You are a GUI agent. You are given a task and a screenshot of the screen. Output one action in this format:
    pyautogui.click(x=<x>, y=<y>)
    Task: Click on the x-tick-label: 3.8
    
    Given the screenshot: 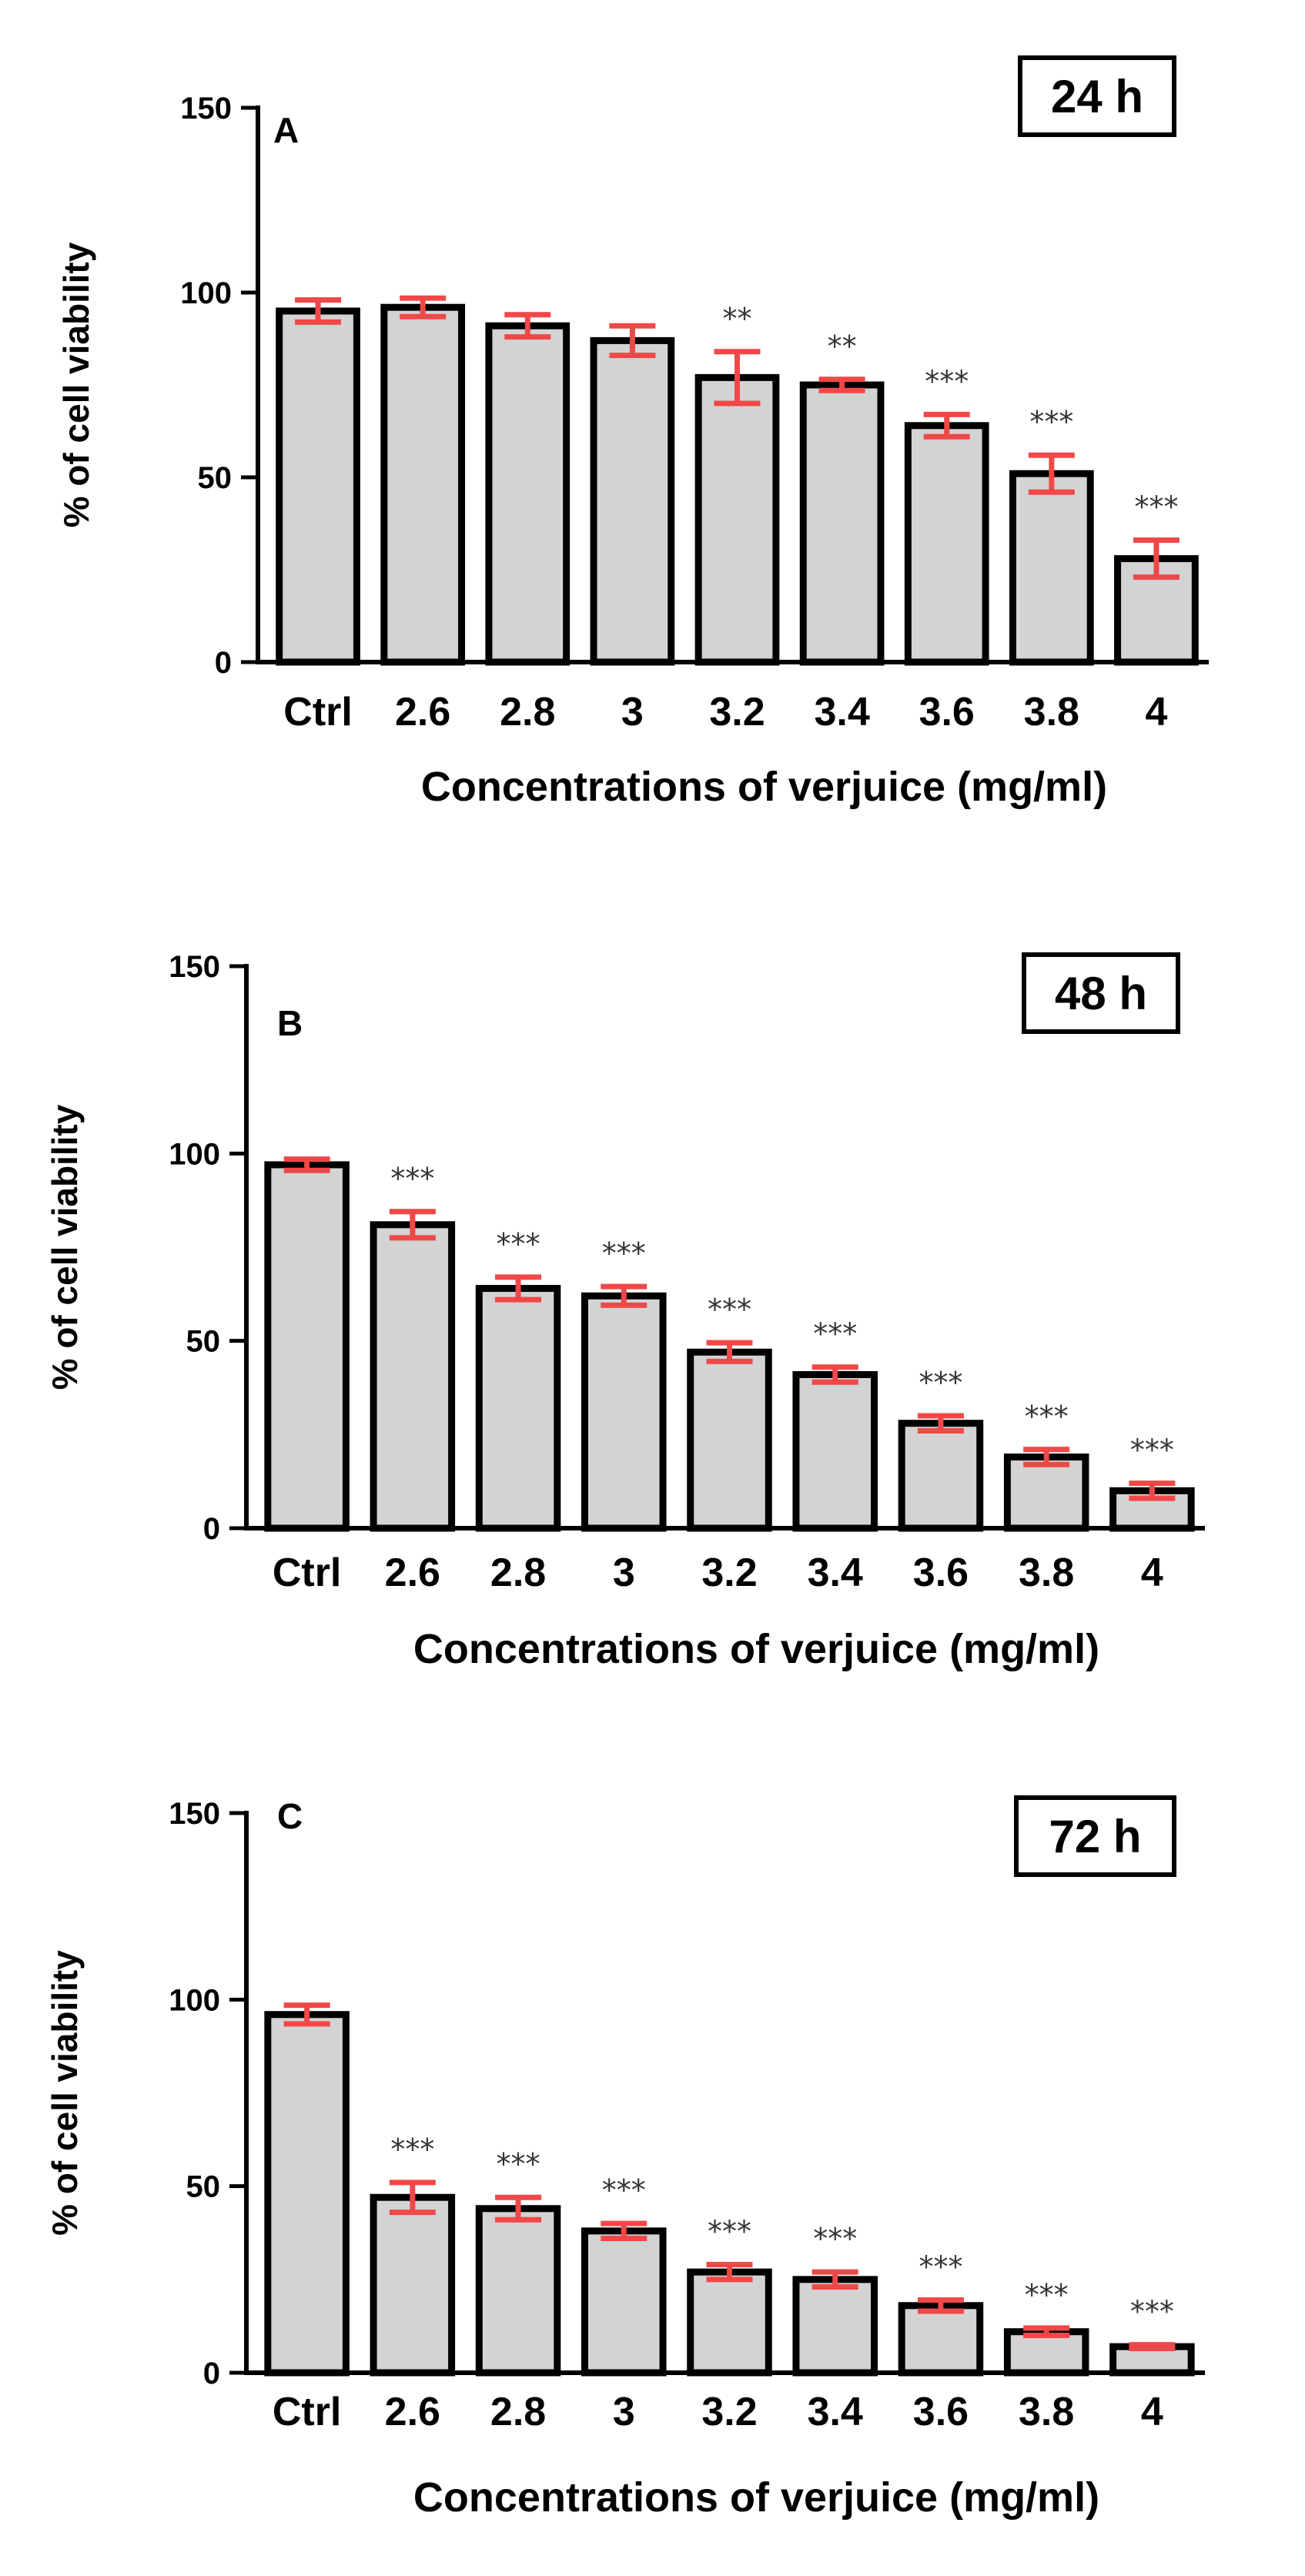 What is the action you would take?
    pyautogui.click(x=1046, y=1573)
    